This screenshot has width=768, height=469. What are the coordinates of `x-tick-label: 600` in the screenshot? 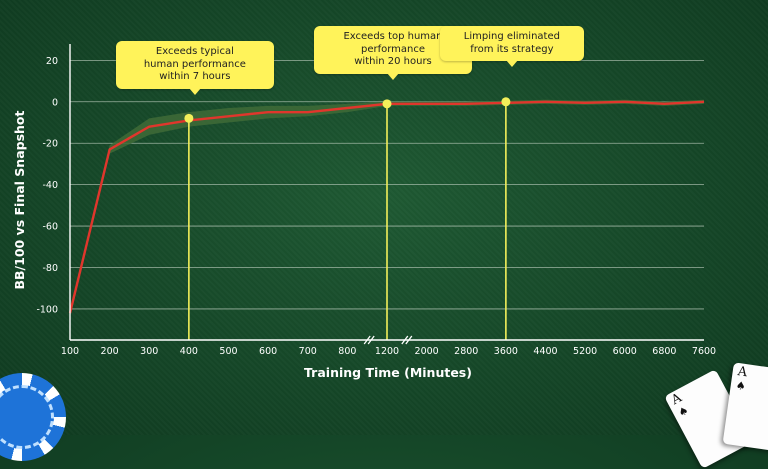 It's located at (268, 351).